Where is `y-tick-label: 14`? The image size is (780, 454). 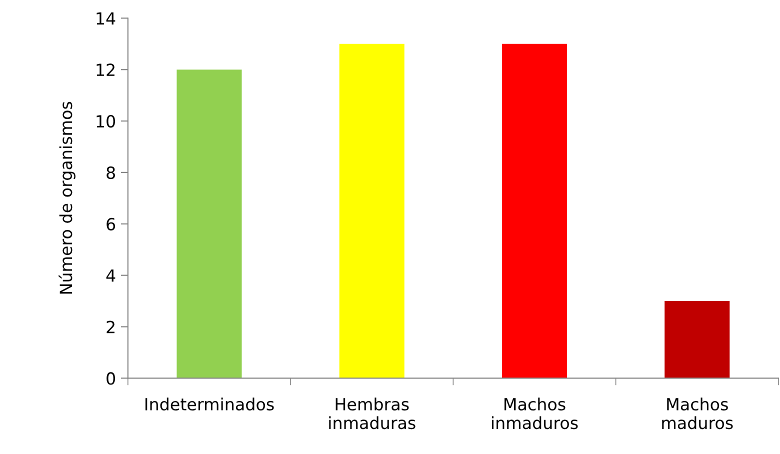
y-tick-label: 14 is located at coordinates (106, 18).